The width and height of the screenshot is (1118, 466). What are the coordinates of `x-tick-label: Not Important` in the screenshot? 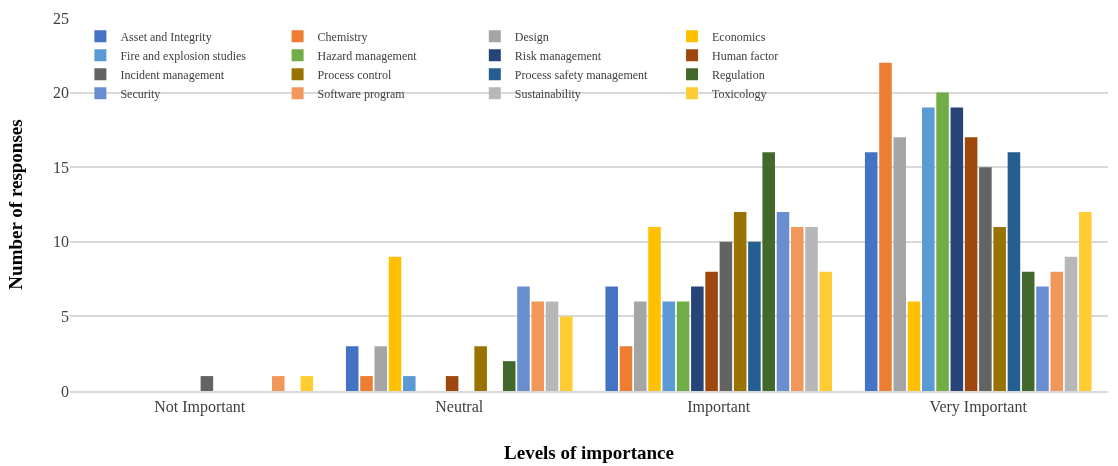 It's located at (200, 407).